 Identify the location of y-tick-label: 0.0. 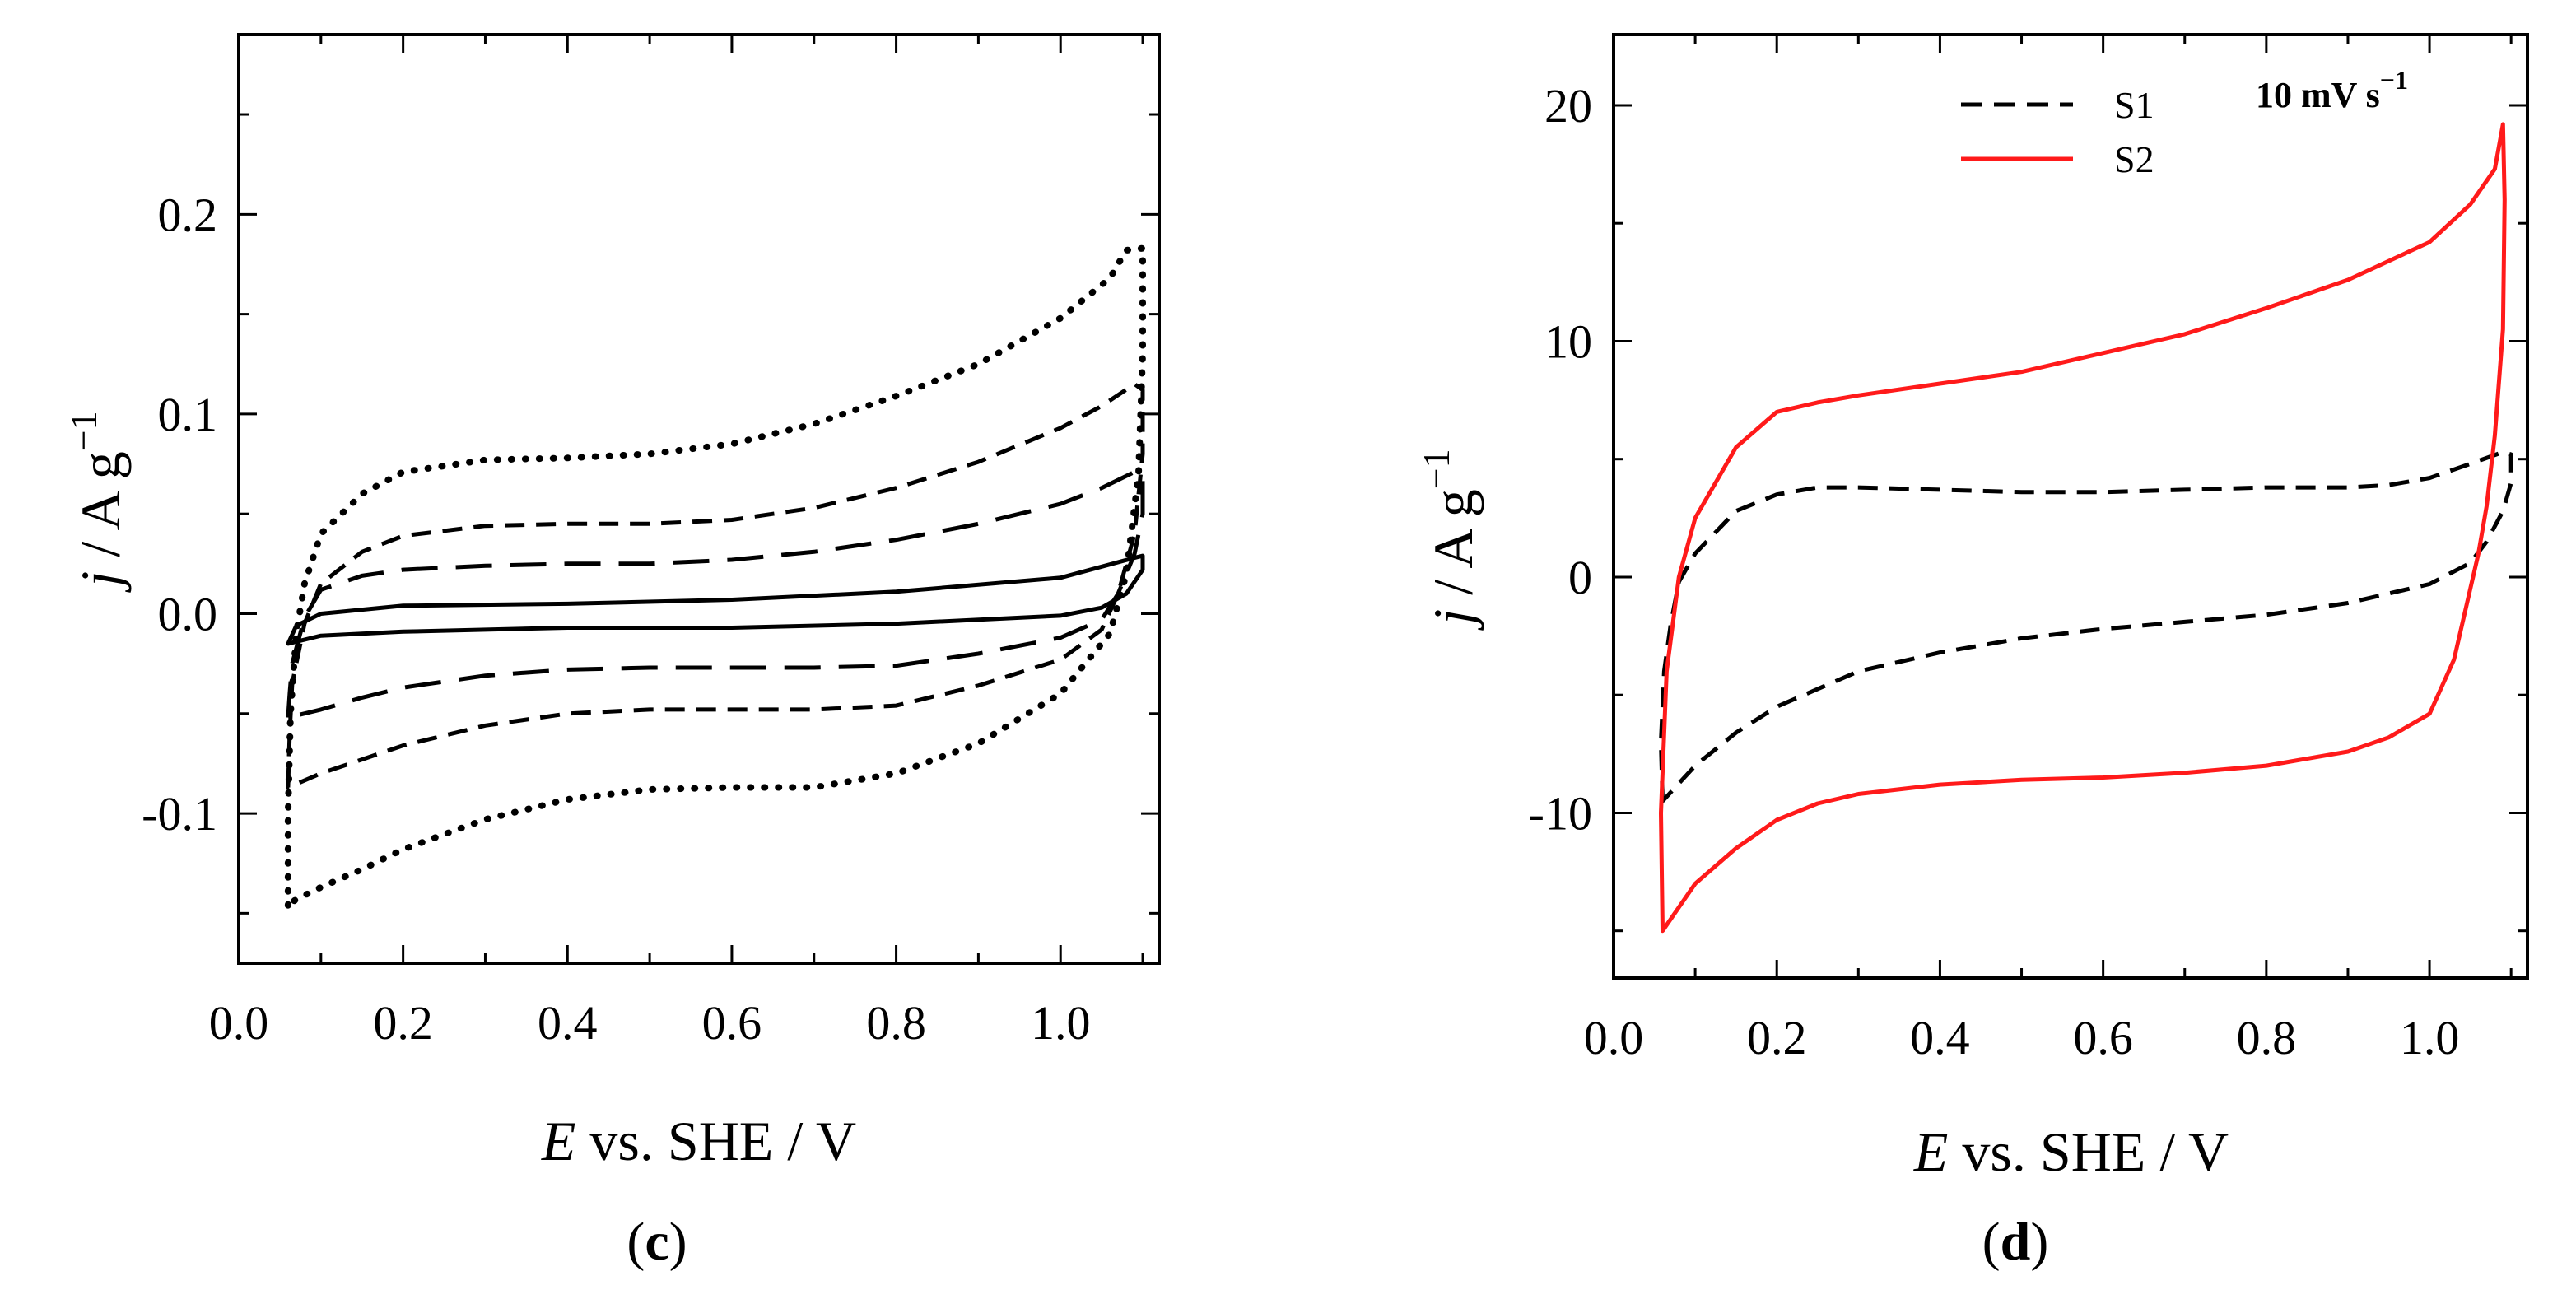
(188, 613).